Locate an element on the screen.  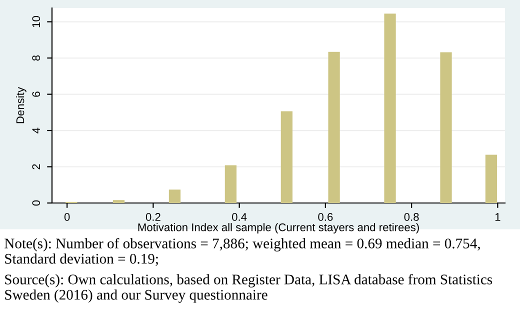
y-tick-label: 4 is located at coordinates (36, 131).